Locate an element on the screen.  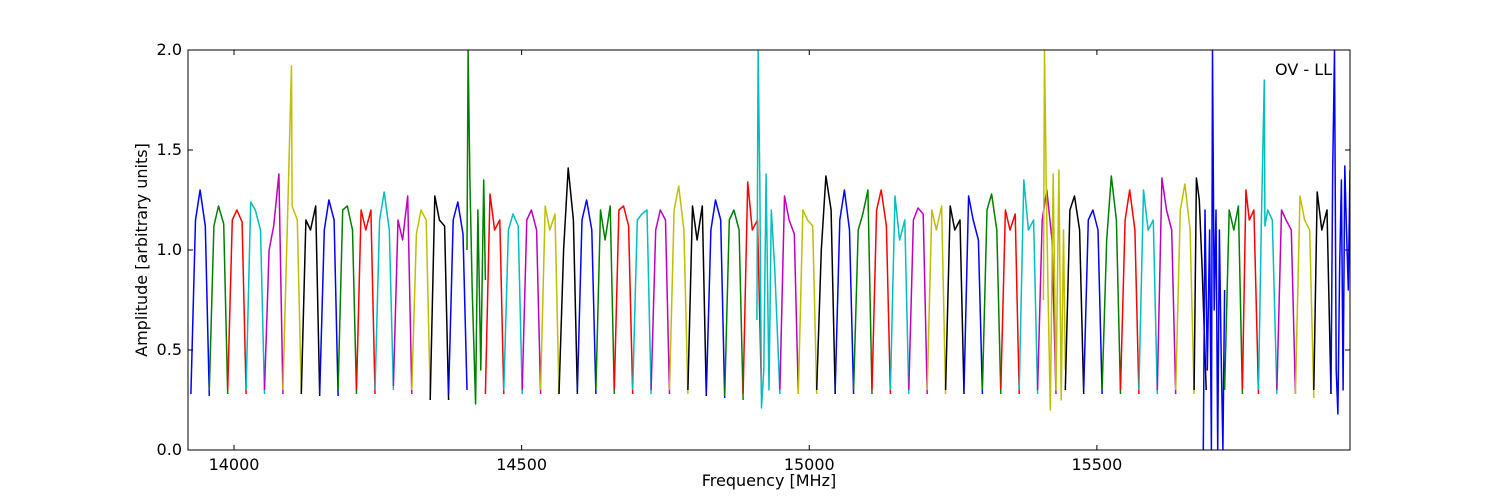
y-tick-label-2: 1.0 is located at coordinates (169, 249).